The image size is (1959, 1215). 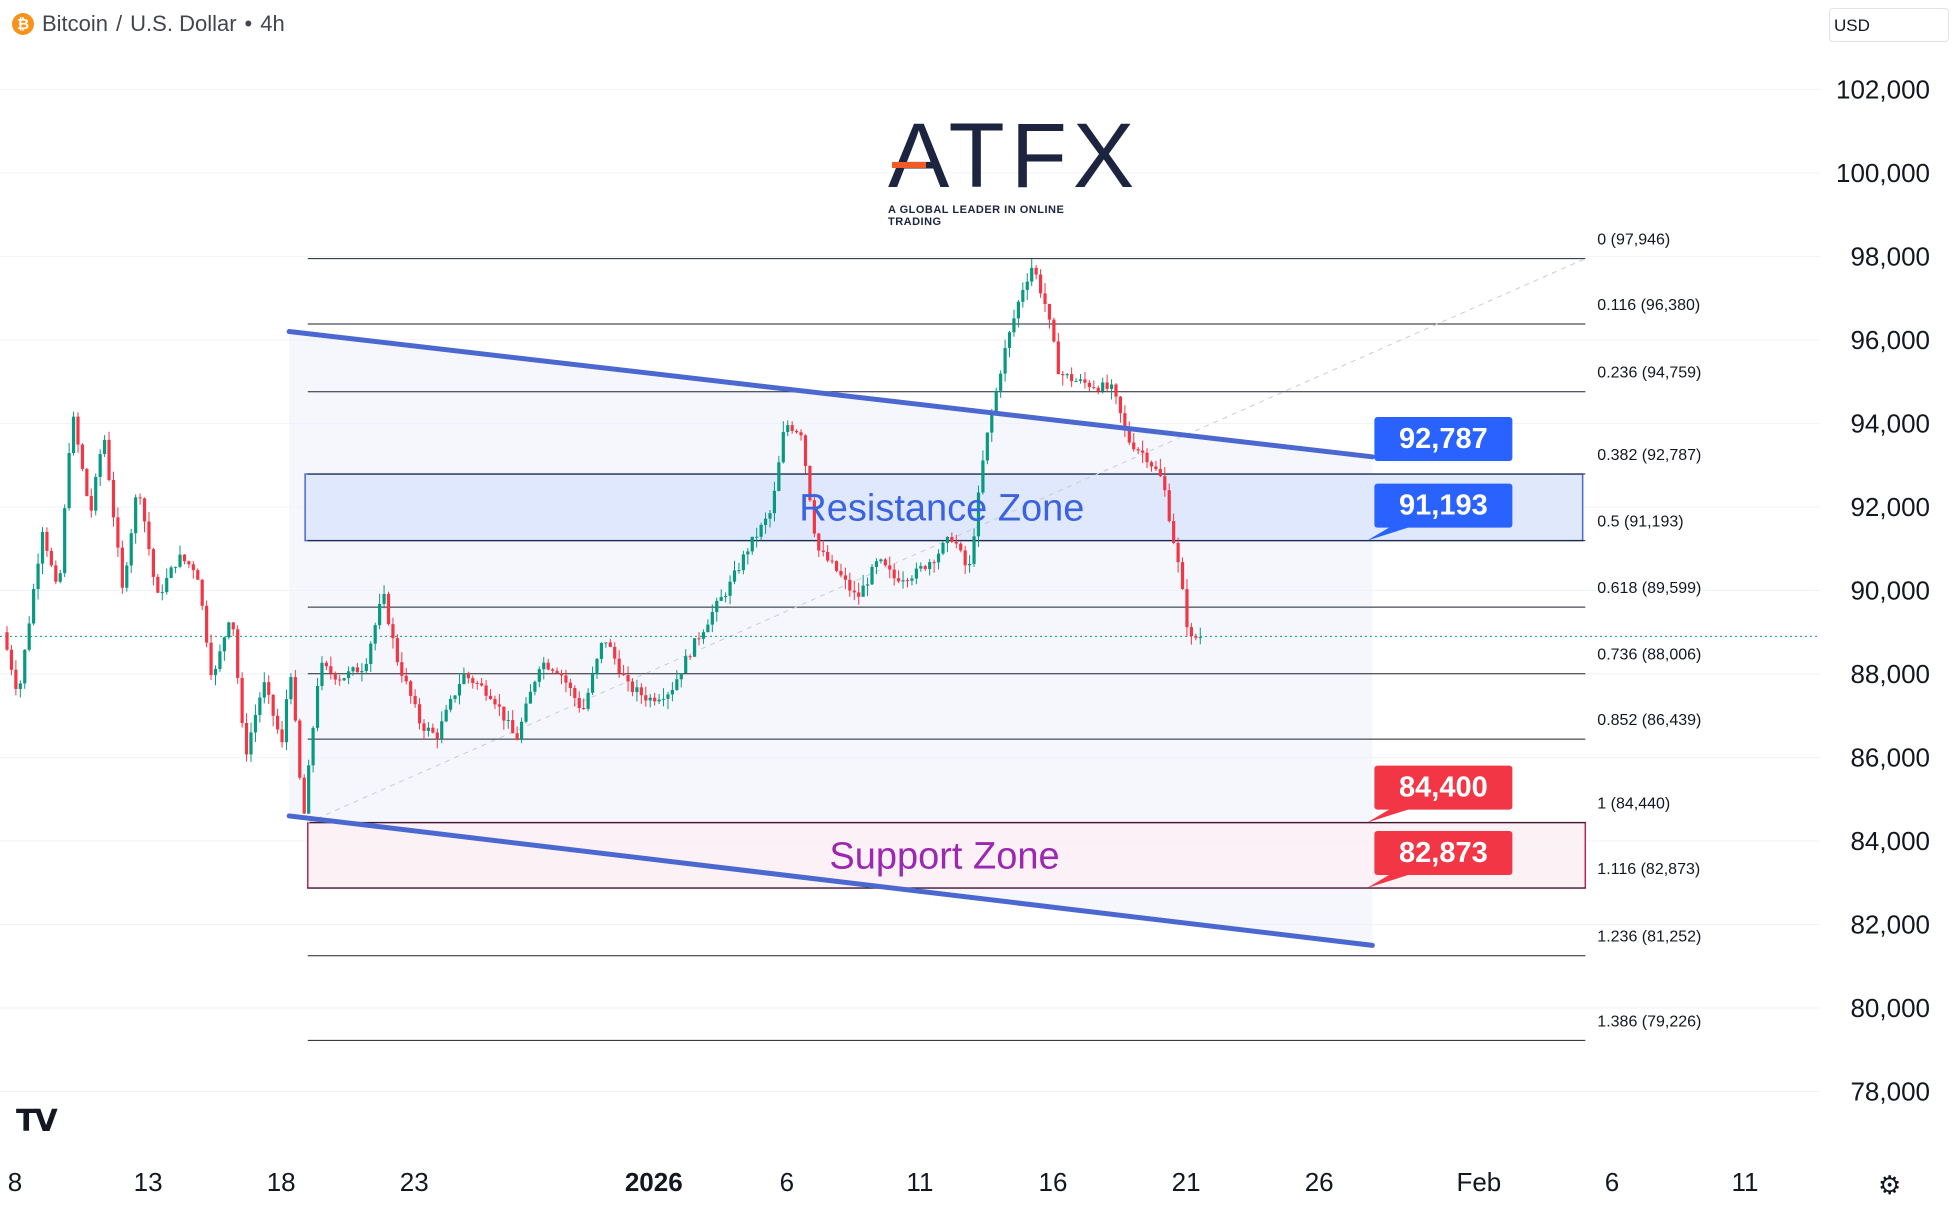 I want to click on fib-label: 0.236 (94,759), so click(x=1649, y=373).